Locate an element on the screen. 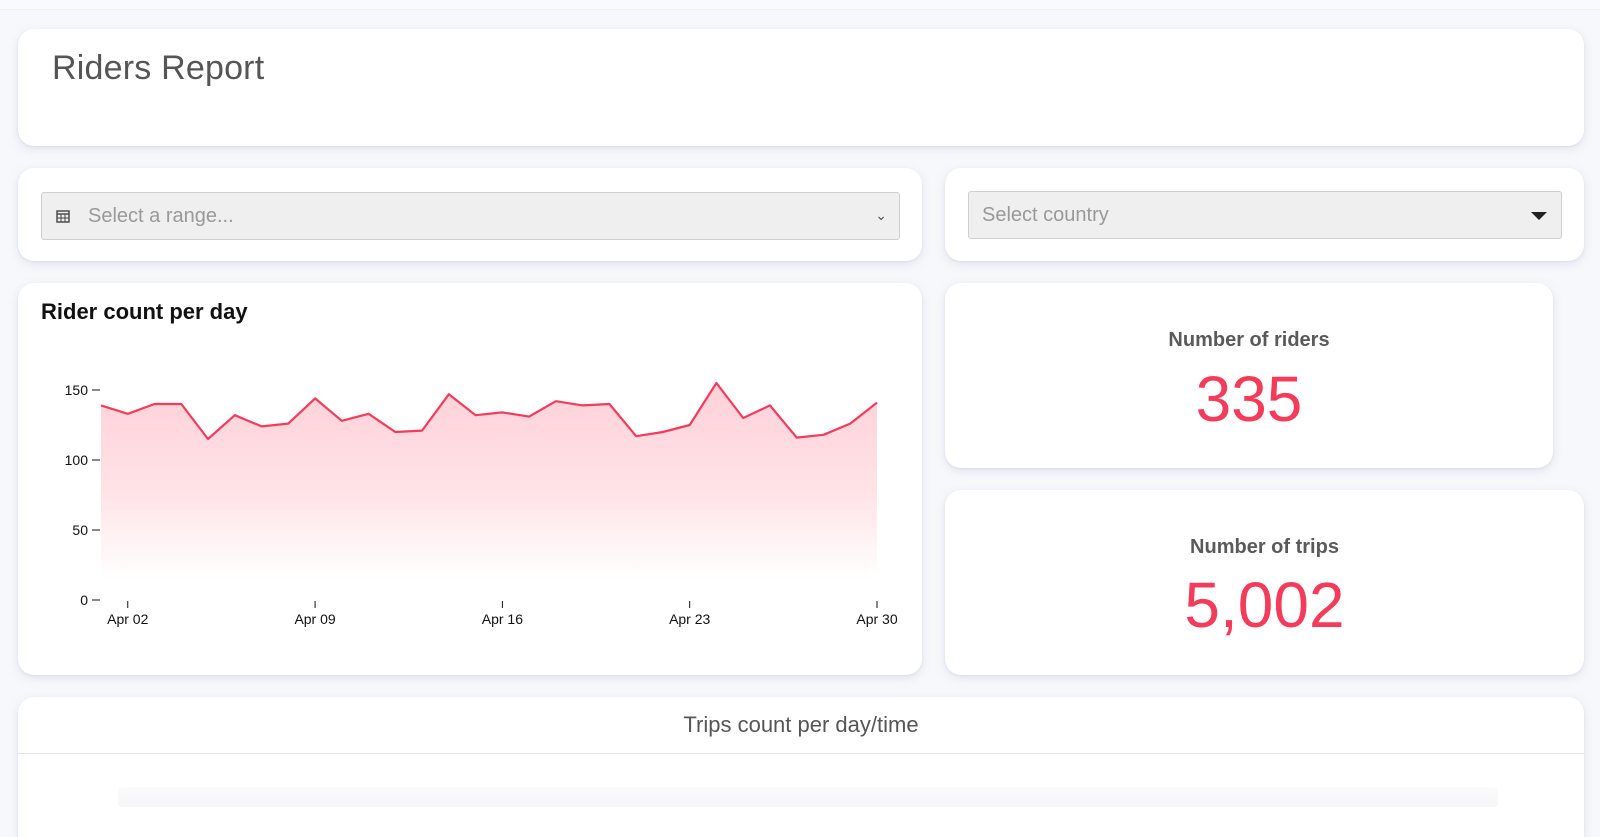 Image resolution: width=1600 pixels, height=837 pixels. svg-text: 150 is located at coordinates (77, 390).